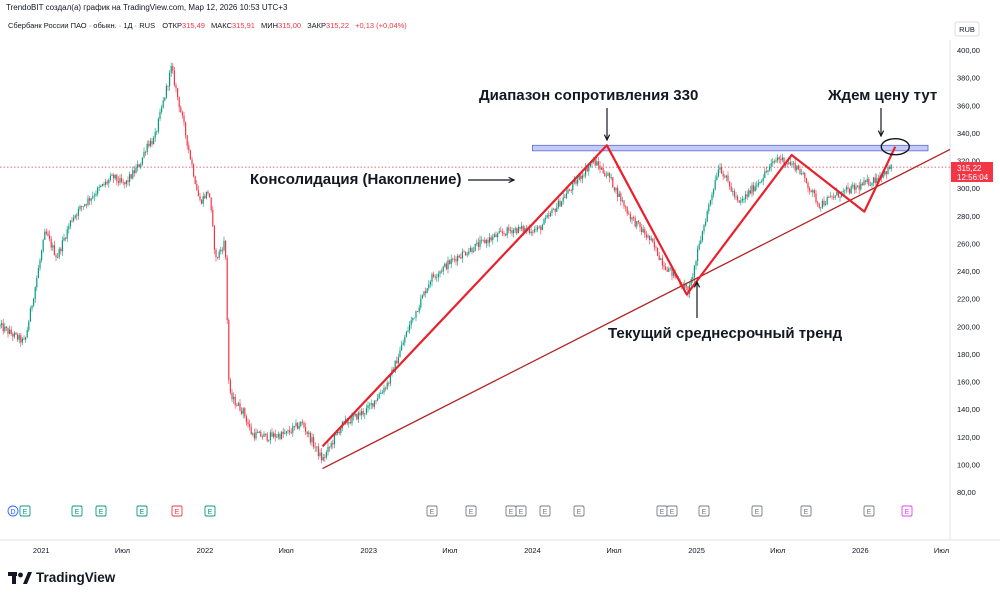 This screenshot has height=598, width=1000. Describe the element at coordinates (205, 550) in the screenshot. I see `time-tick-label: 2022` at that location.